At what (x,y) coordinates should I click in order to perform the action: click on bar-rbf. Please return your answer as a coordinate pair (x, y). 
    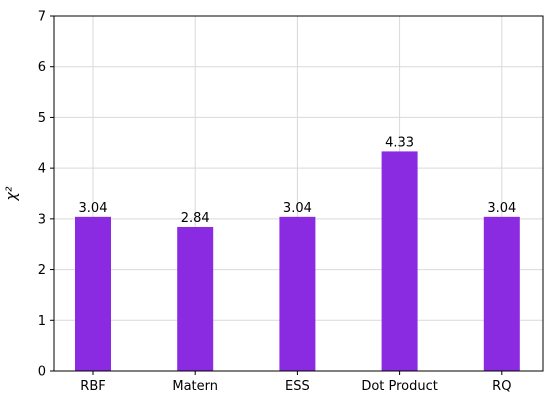
    Looking at the image, I should click on (93, 293).